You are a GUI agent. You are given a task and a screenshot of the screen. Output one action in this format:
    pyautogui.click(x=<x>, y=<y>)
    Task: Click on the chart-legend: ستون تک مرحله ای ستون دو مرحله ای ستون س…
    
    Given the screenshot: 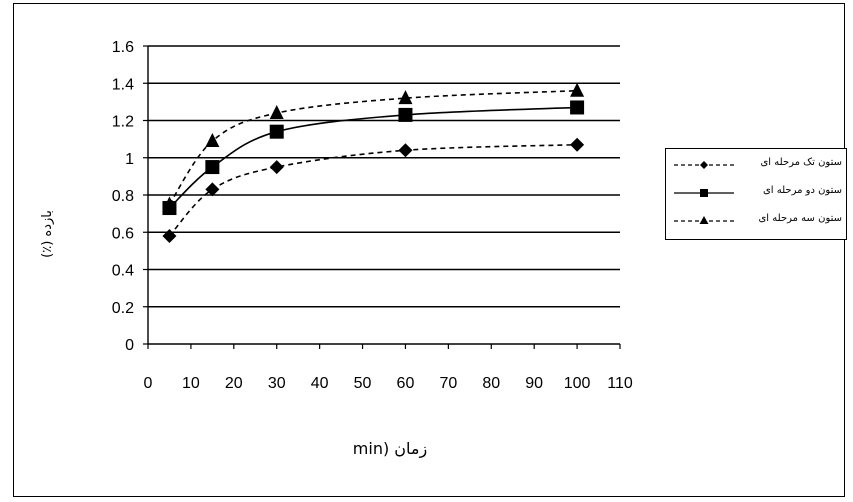 What is the action you would take?
    pyautogui.click(x=756, y=194)
    